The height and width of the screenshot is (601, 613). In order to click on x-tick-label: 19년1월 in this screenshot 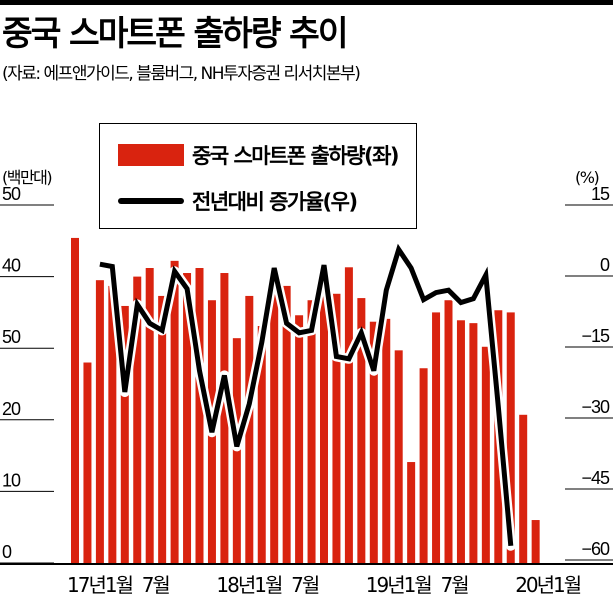, I will do `click(399, 585)`.